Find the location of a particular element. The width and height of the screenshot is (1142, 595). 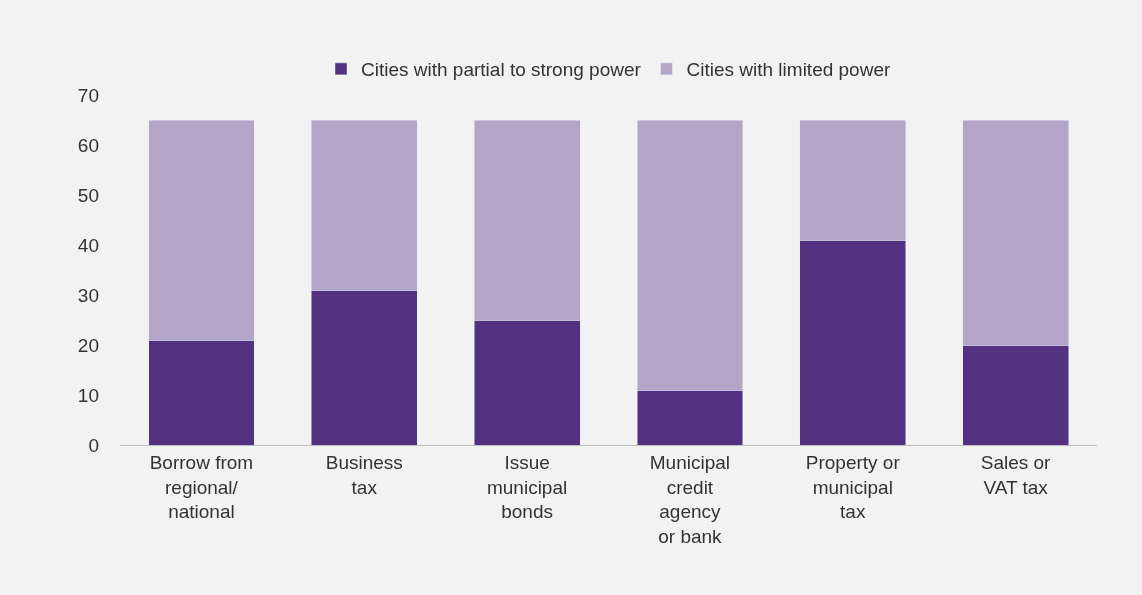

x-tick-label: Municipal credit agency or bank is located at coordinates (690, 499).